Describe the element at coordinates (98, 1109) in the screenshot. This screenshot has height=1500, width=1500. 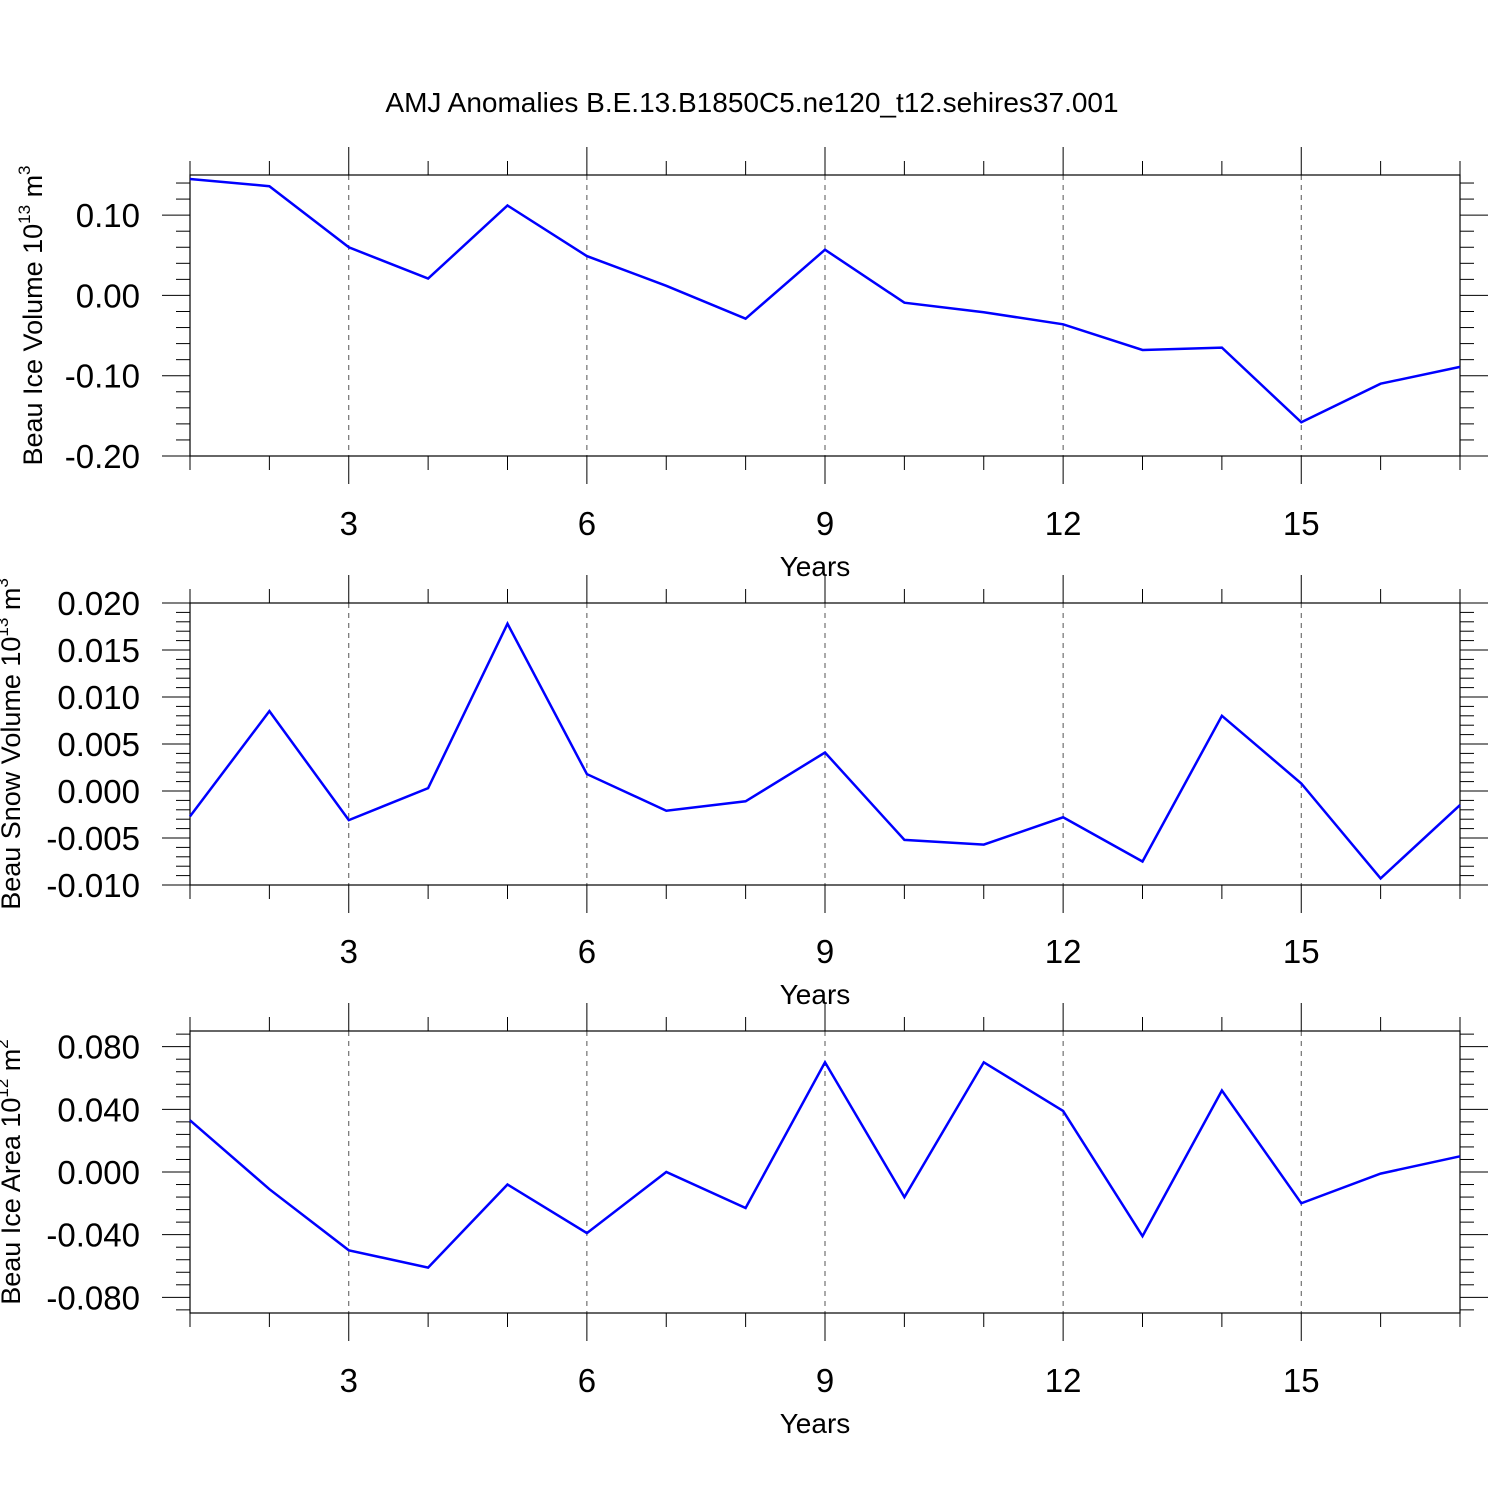
I see `y-tick-label: 0.040` at that location.